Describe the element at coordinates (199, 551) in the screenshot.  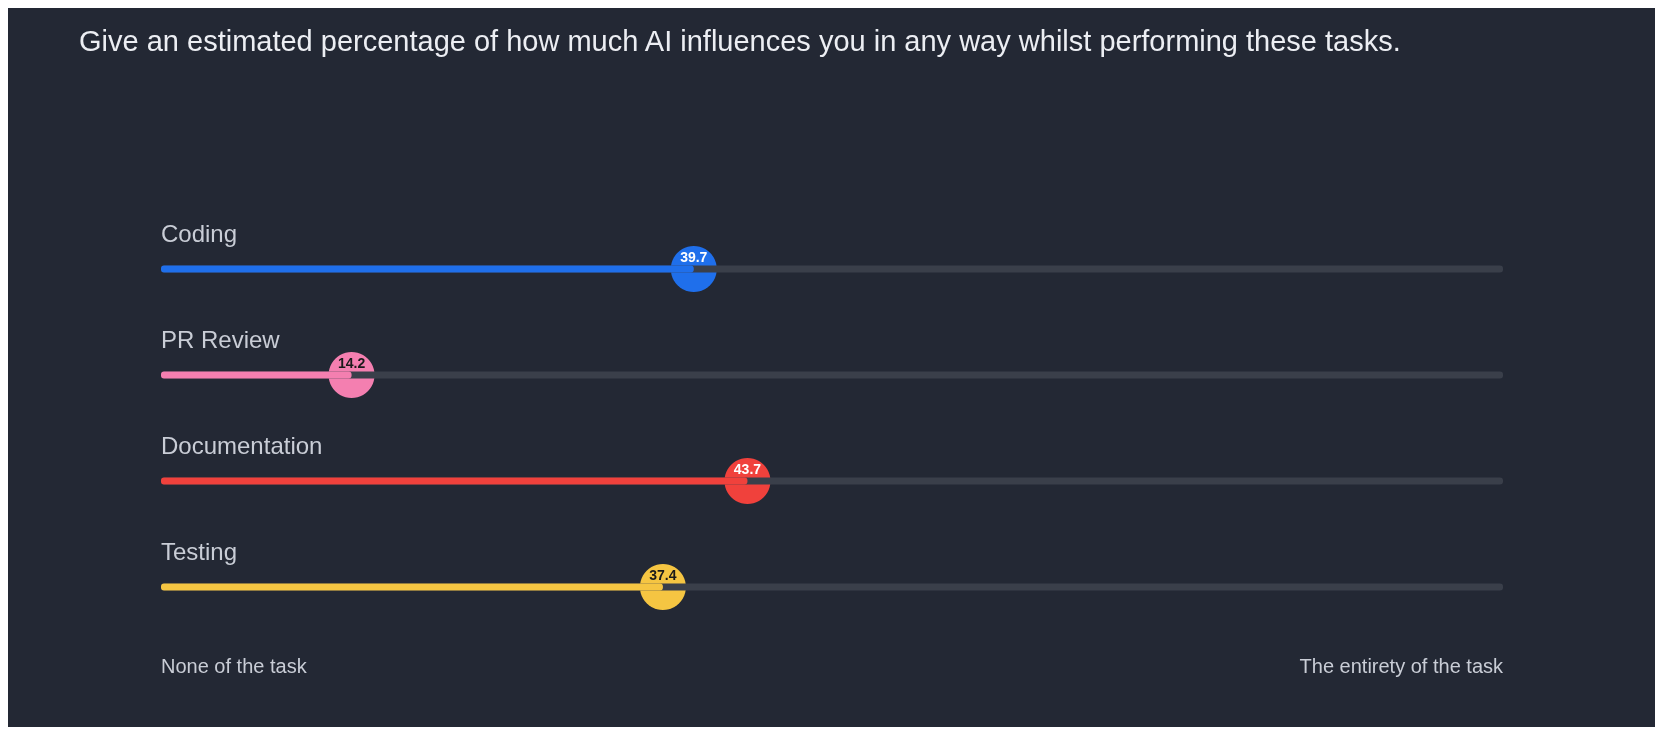
I see `y-tick-label: Testing` at that location.